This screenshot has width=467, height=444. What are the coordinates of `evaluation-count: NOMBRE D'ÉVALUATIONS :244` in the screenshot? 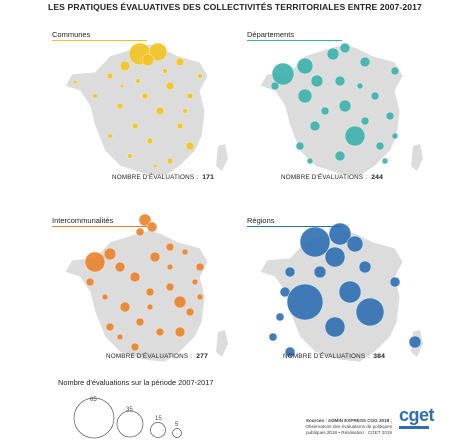 It's located at (332, 177).